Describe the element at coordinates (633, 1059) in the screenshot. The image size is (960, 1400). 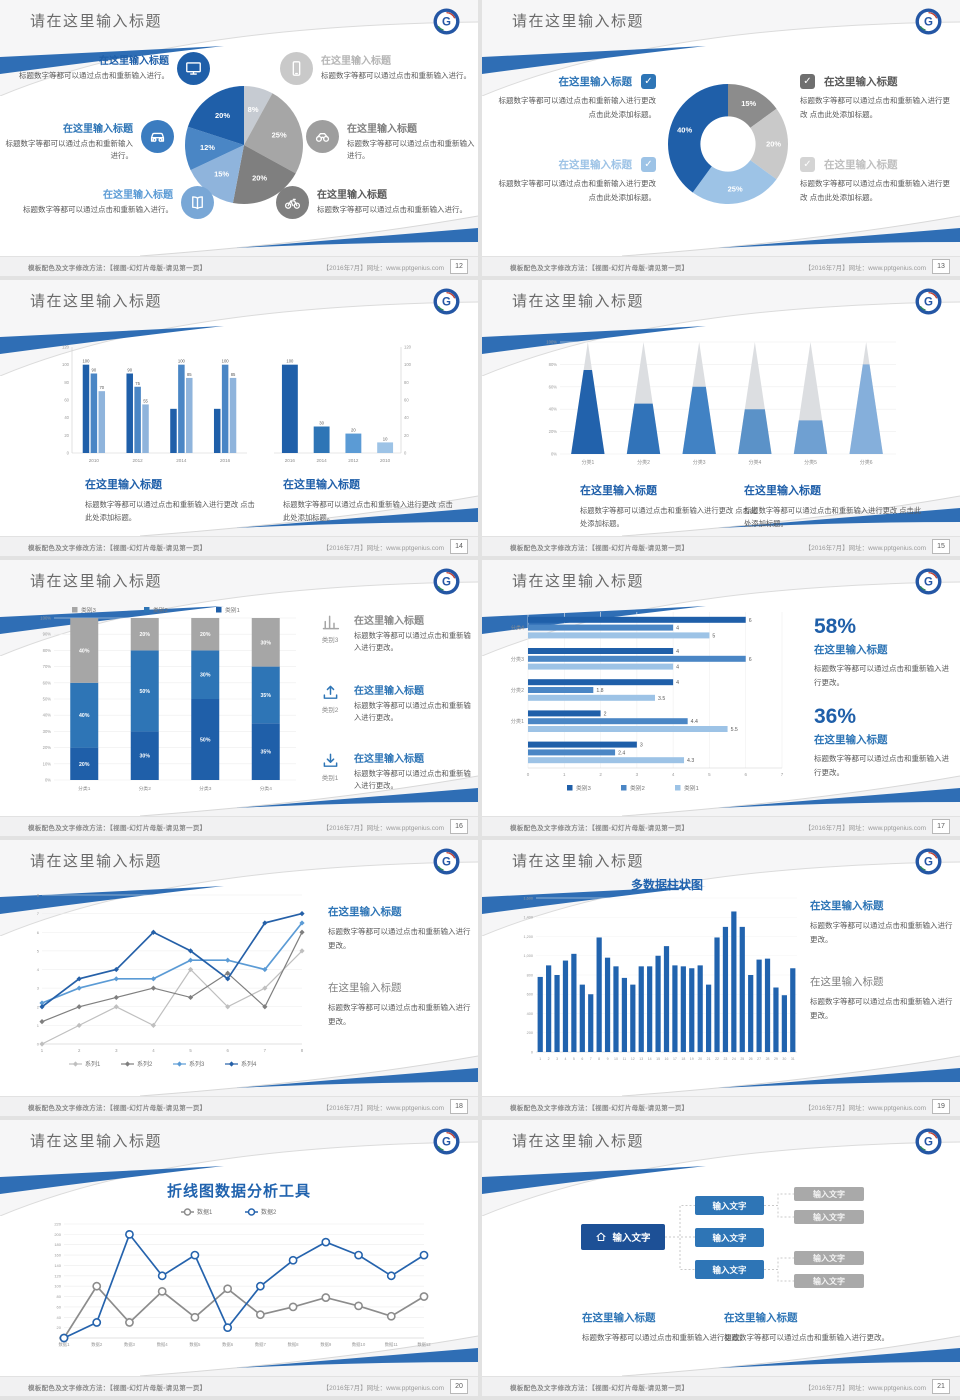
I see `svg-text: 12` at that location.